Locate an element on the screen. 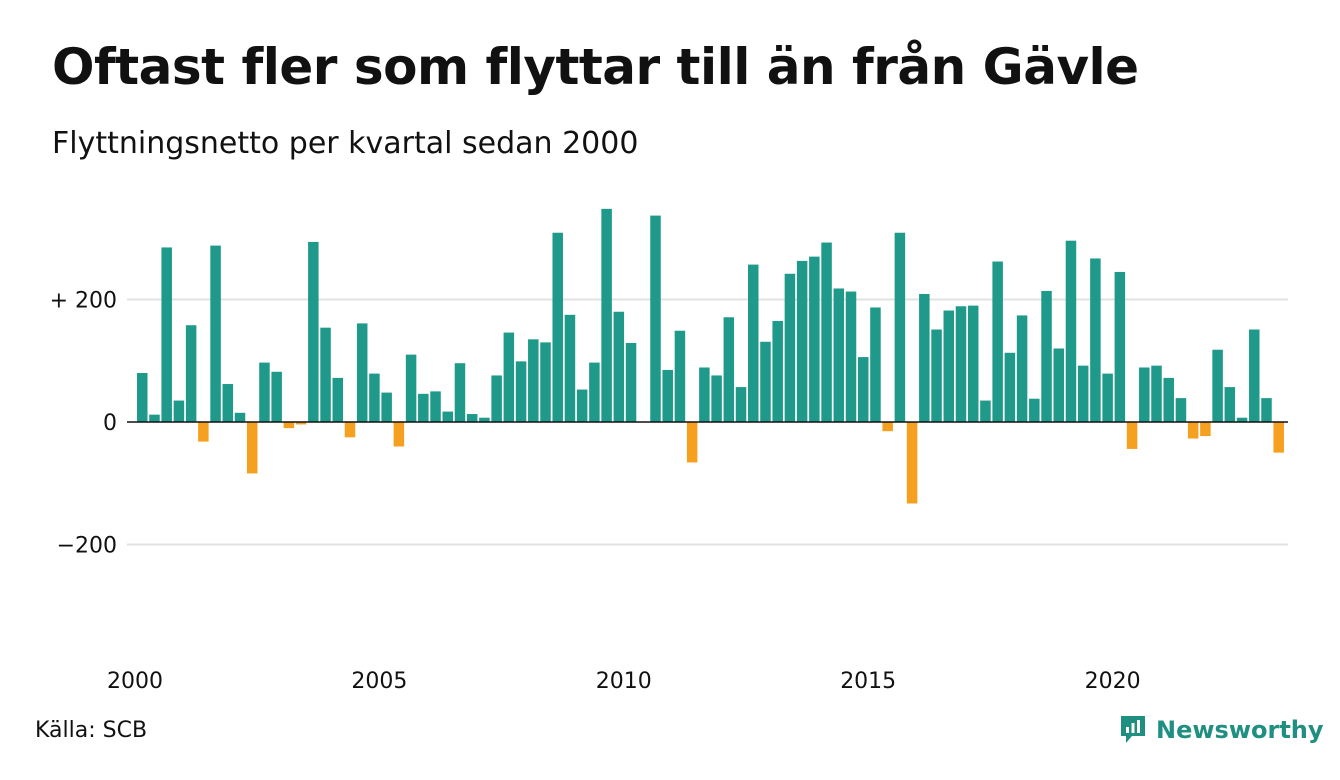 This screenshot has height=780, width=1340. x-tick-label: 2000 is located at coordinates (135, 681).